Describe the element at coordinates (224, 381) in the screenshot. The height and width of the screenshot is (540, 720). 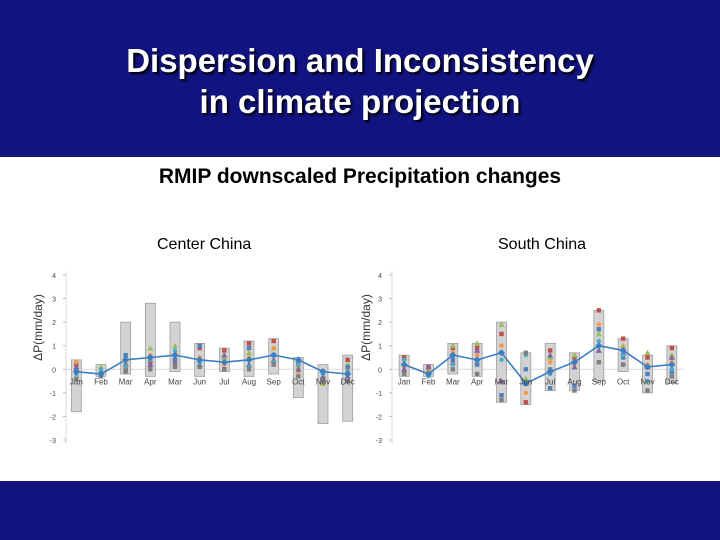
I see `x-tick-label-jul: Jul` at that location.